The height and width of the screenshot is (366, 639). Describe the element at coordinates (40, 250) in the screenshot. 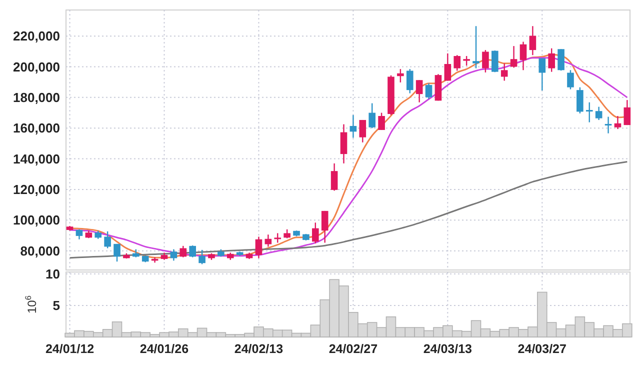

I see `y-tick-label: 80,000` at that location.